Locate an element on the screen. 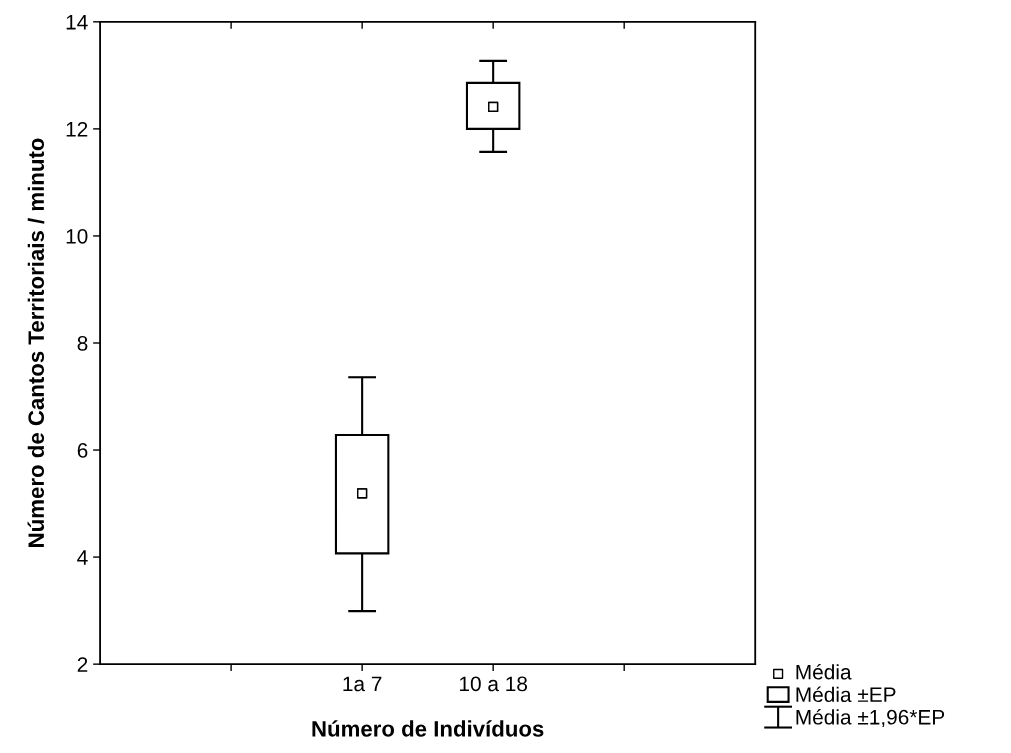  legend-label: Média is located at coordinates (824, 671).